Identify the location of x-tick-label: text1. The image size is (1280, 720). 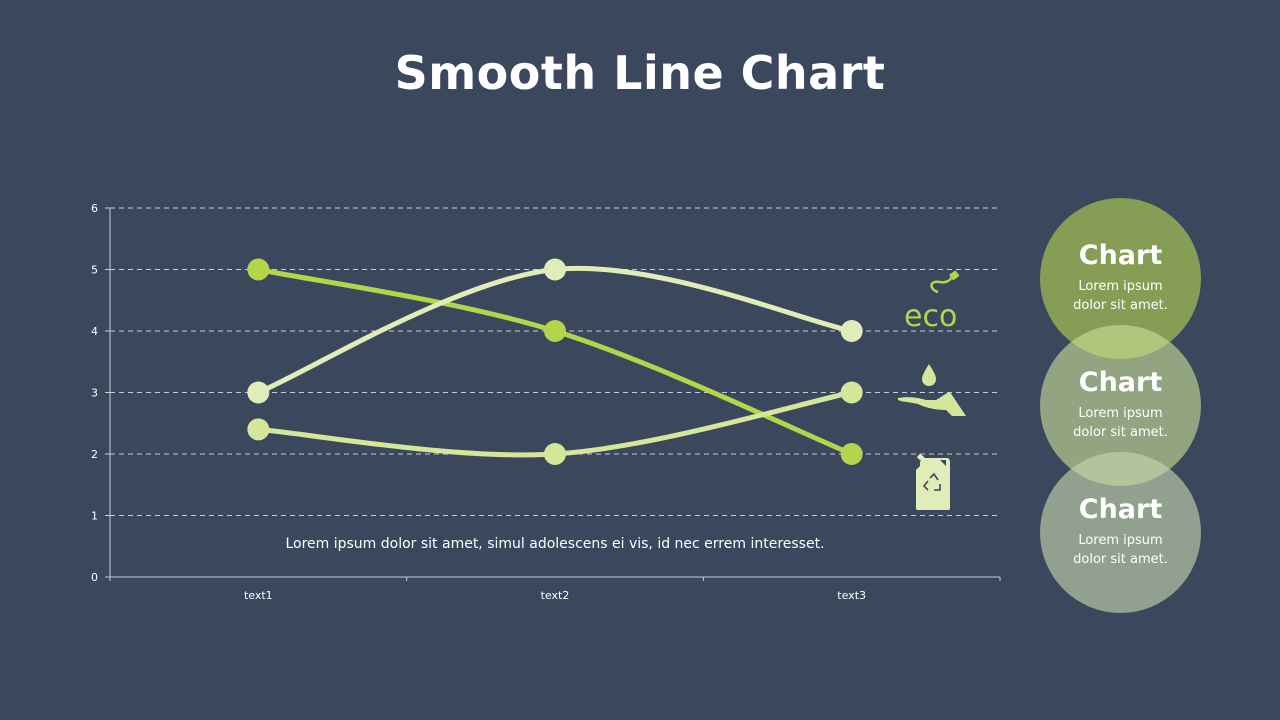
(258, 595).